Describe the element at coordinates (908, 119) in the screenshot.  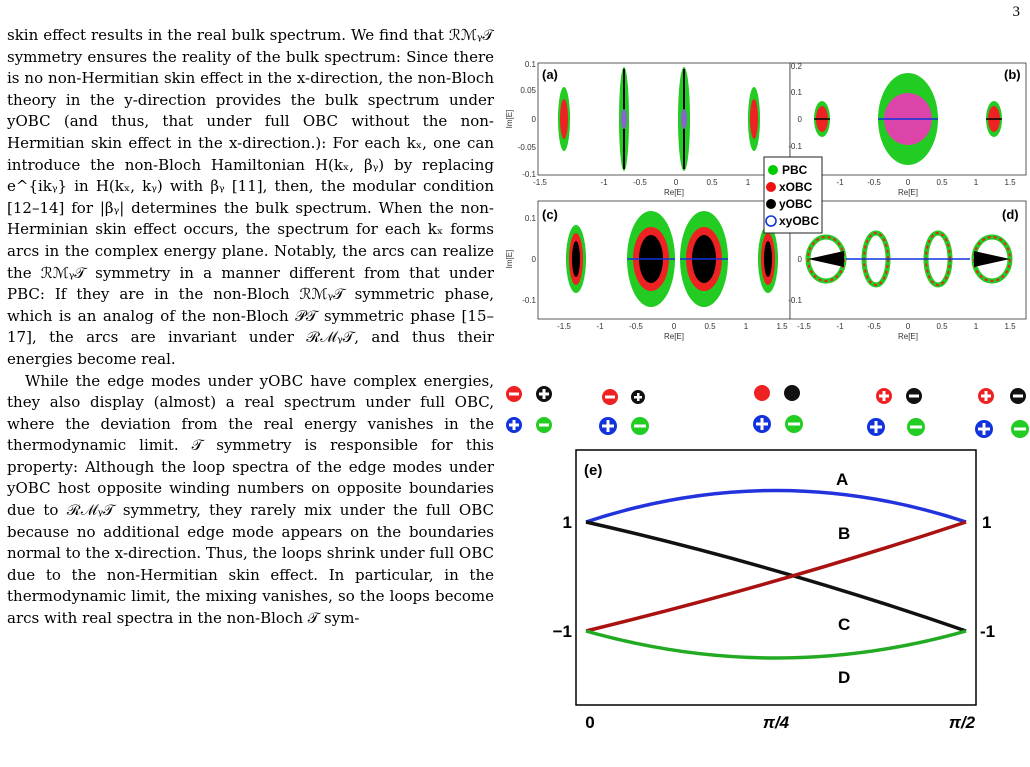
I see `panel-b-spectrum` at that location.